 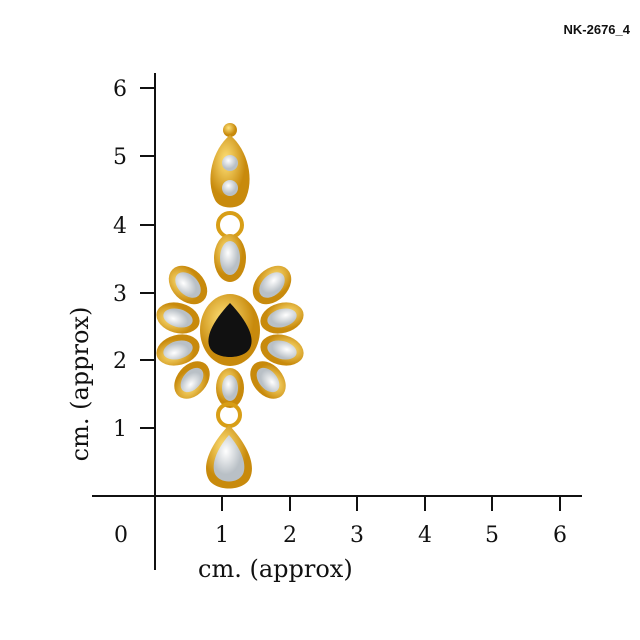 What do you see at coordinates (120, 157) in the screenshot?
I see `y-tick-5: 5` at bounding box center [120, 157].